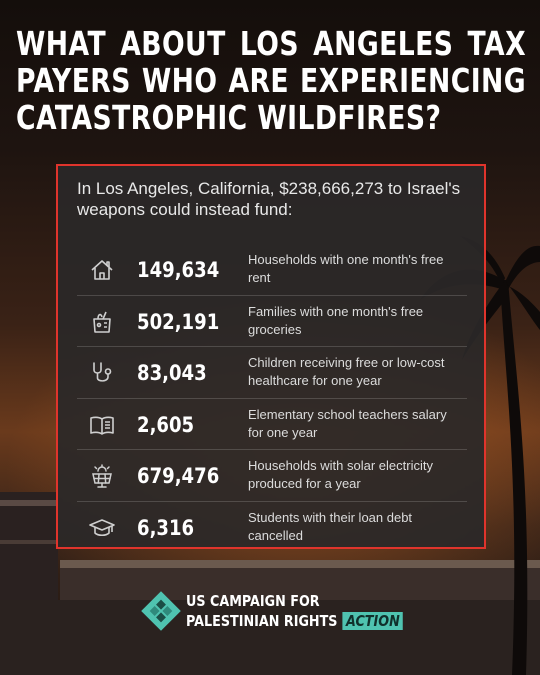 The width and height of the screenshot is (540, 675). What do you see at coordinates (102, 373) in the screenshot?
I see `stethoscope-icon` at bounding box center [102, 373].